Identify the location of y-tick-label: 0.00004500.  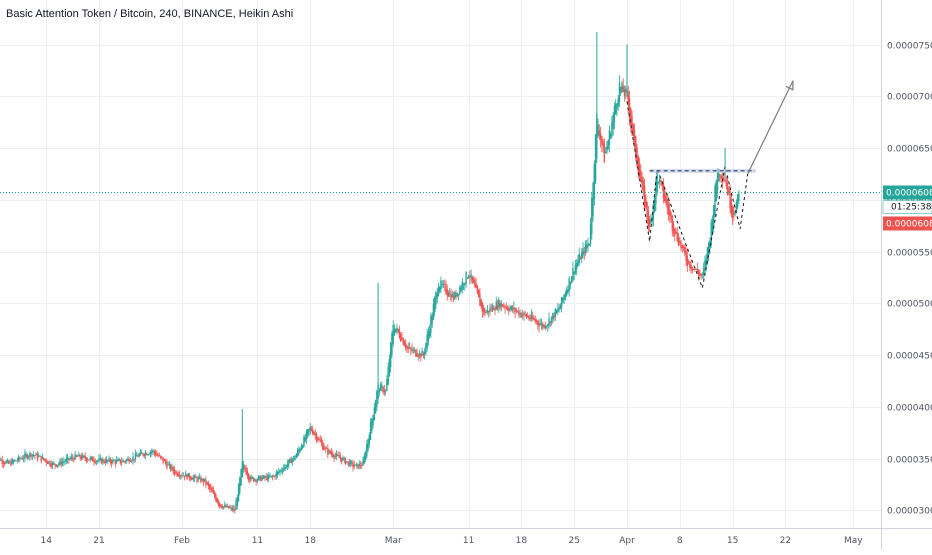
(909, 357).